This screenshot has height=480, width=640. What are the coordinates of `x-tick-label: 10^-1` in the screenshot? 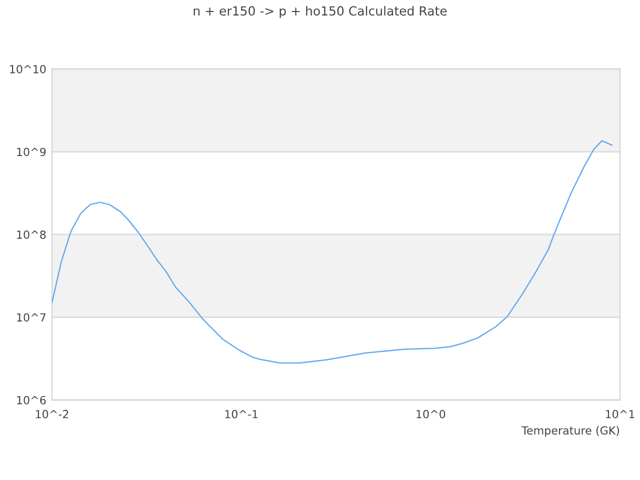 It's located at (241, 414).